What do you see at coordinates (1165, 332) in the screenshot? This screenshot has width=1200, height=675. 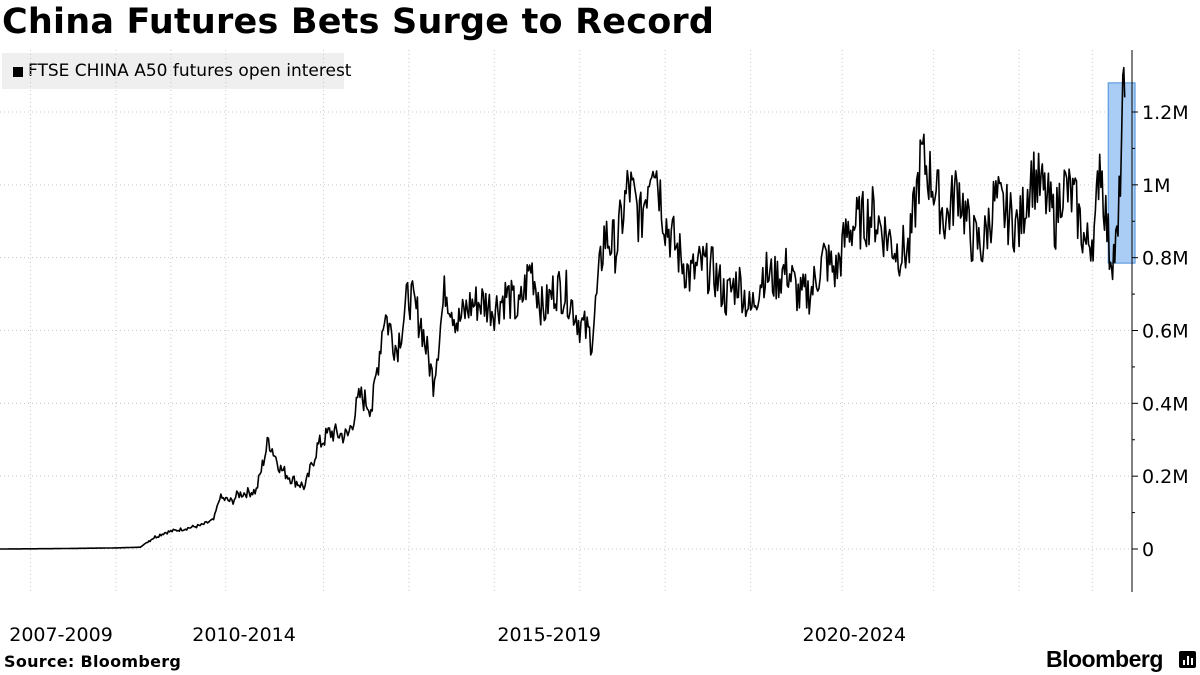 I see `y-tick-label: 0.6M` at bounding box center [1165, 332].